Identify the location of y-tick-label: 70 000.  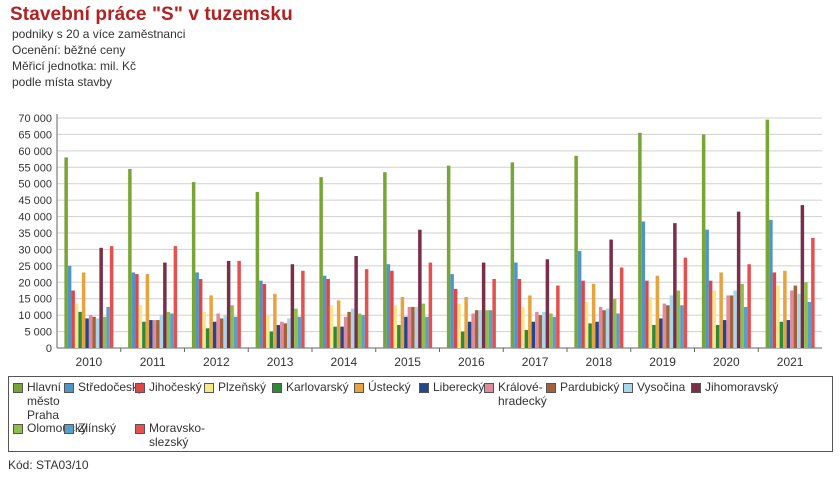
(35, 119).